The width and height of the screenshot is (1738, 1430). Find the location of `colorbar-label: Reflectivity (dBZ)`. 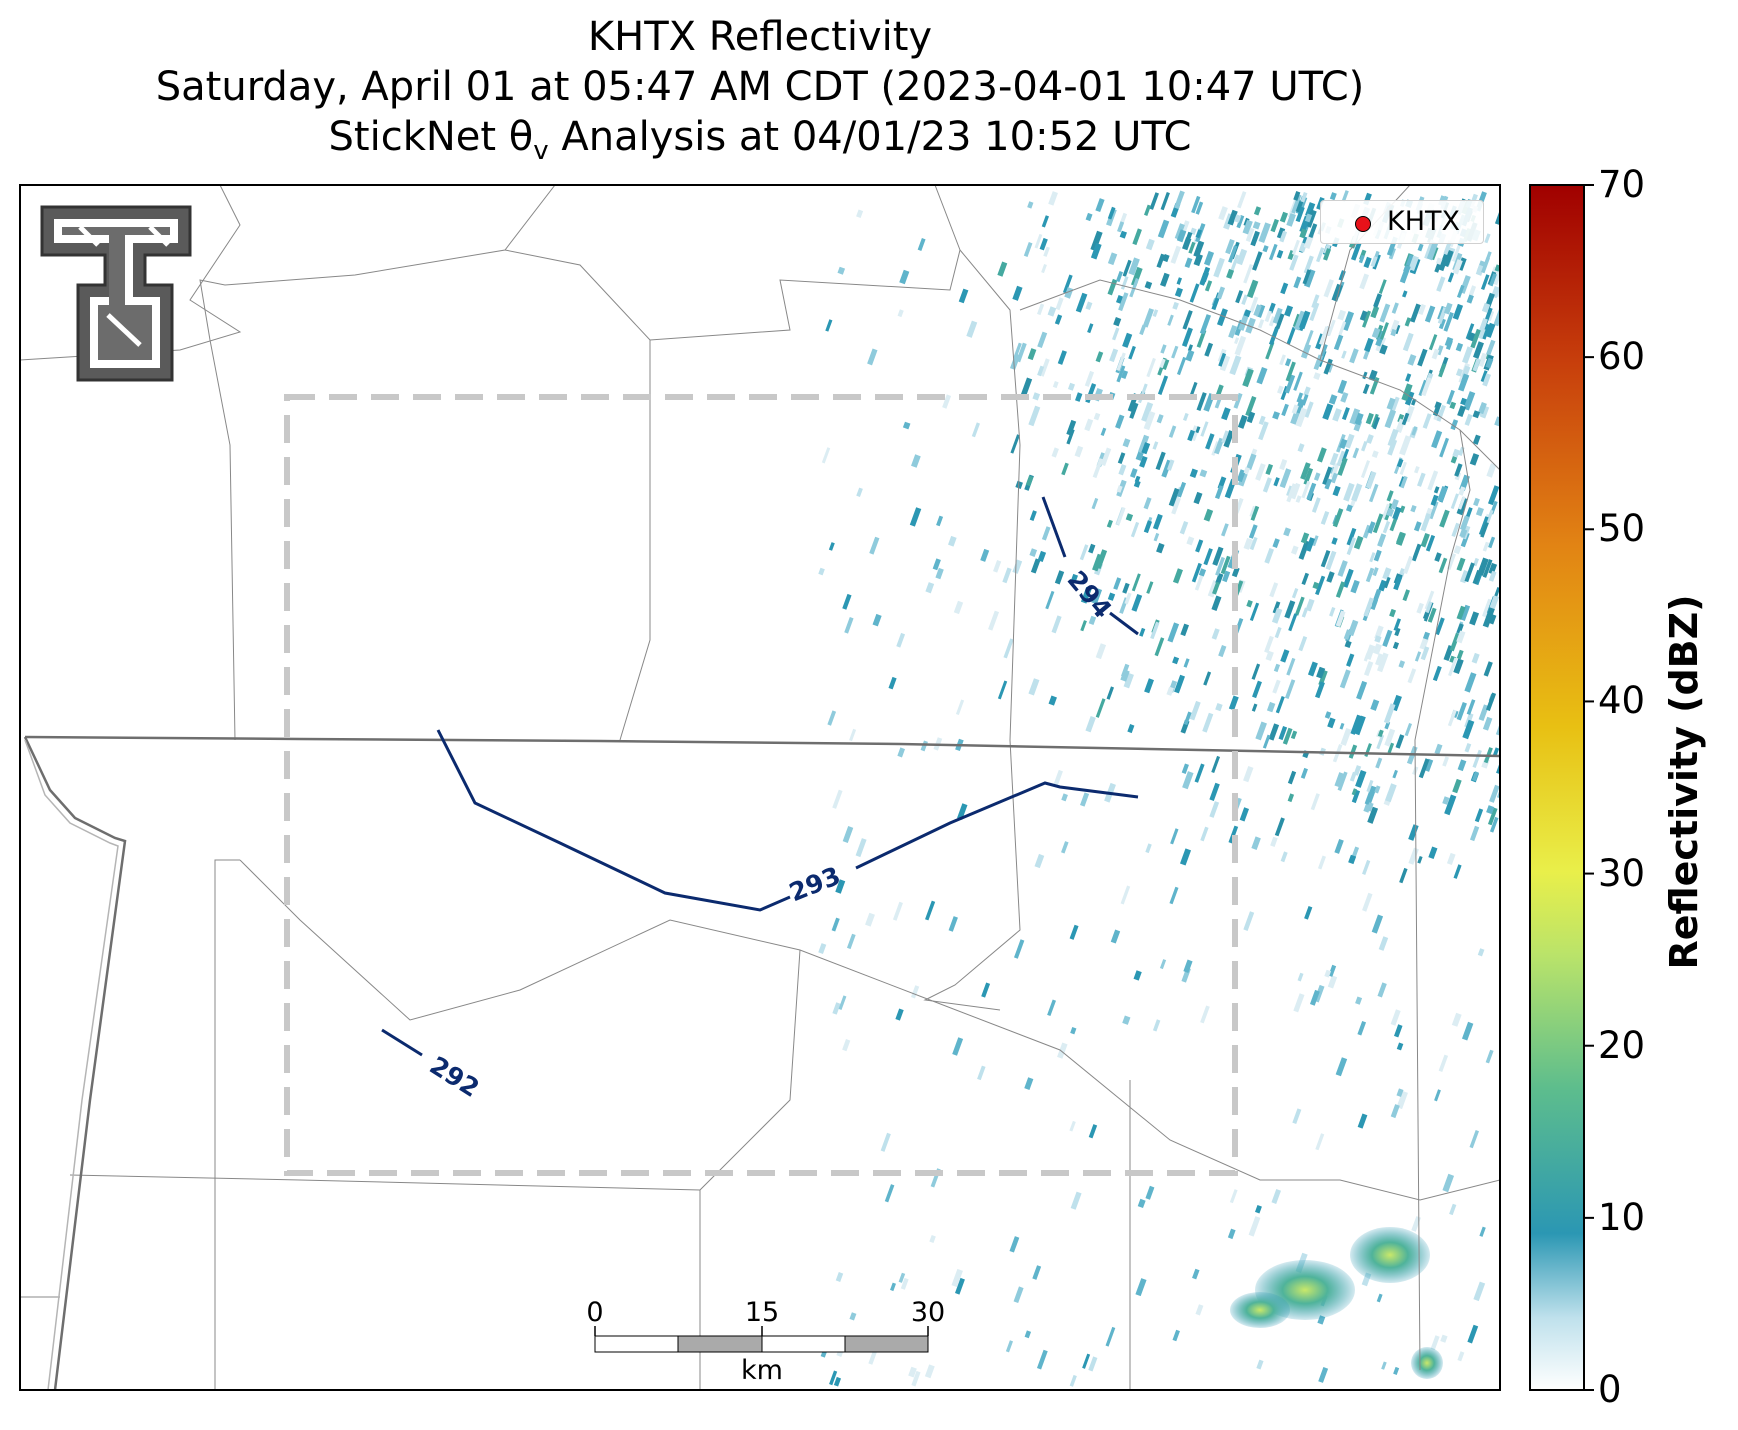

colorbar-label: Reflectivity (dBZ) is located at coordinates (1684, 782).